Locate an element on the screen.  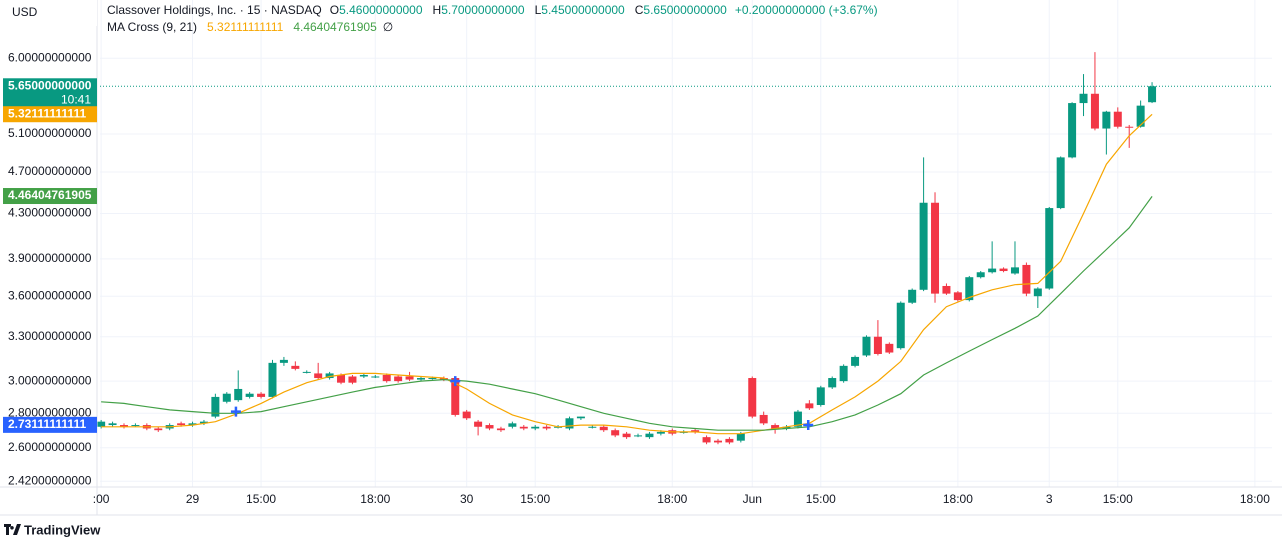
y-tick-label: 4.70000000000 is located at coordinates (50, 171).